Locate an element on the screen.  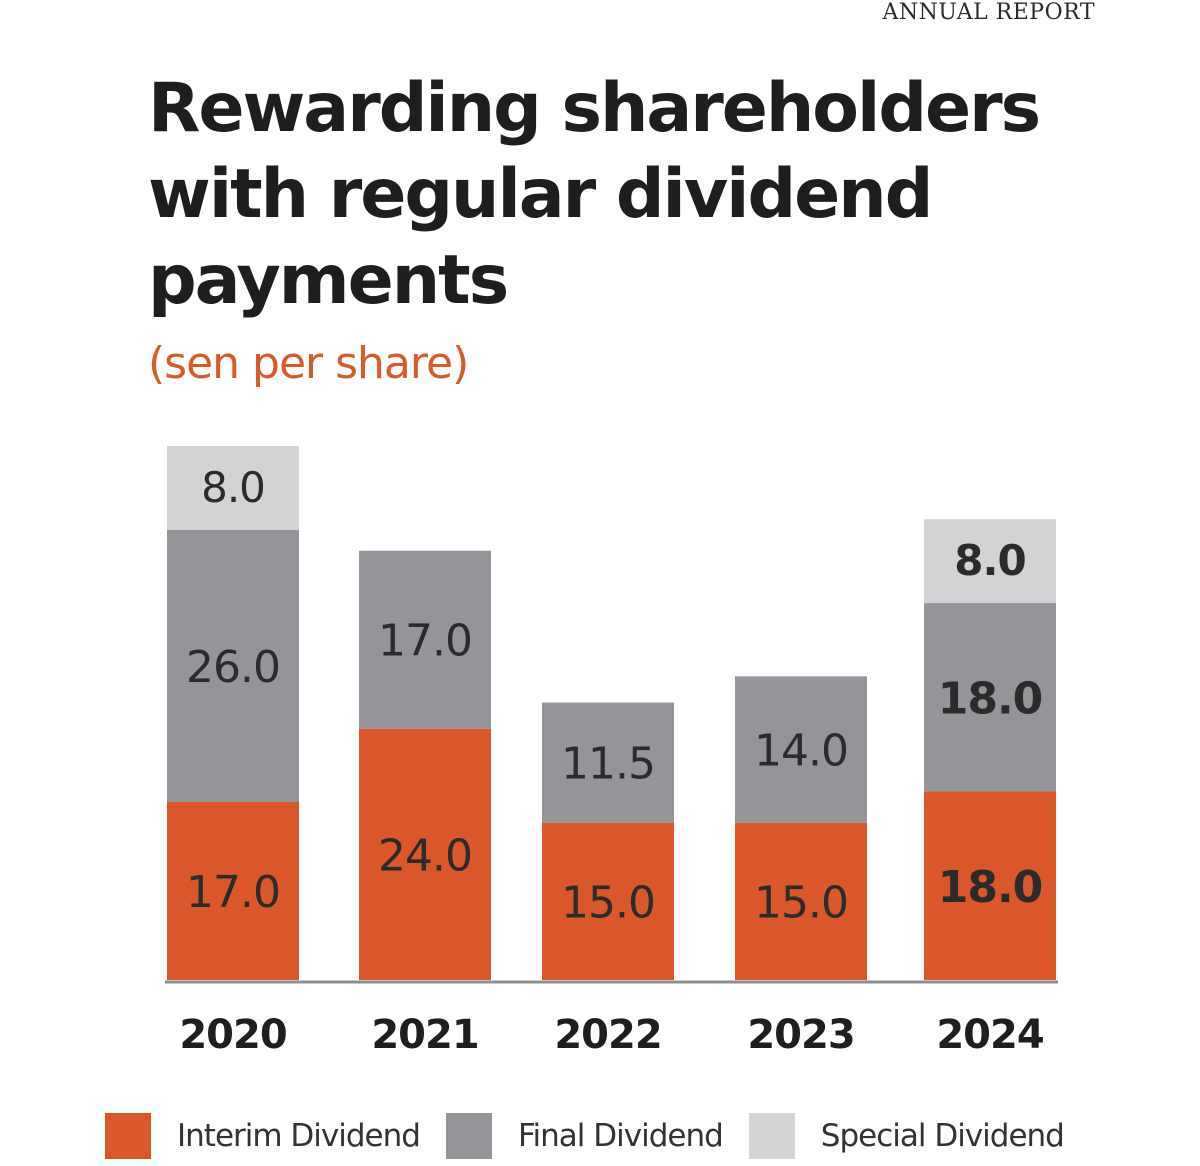
data-label-interim-2022: 15.0 is located at coordinates (608, 902).